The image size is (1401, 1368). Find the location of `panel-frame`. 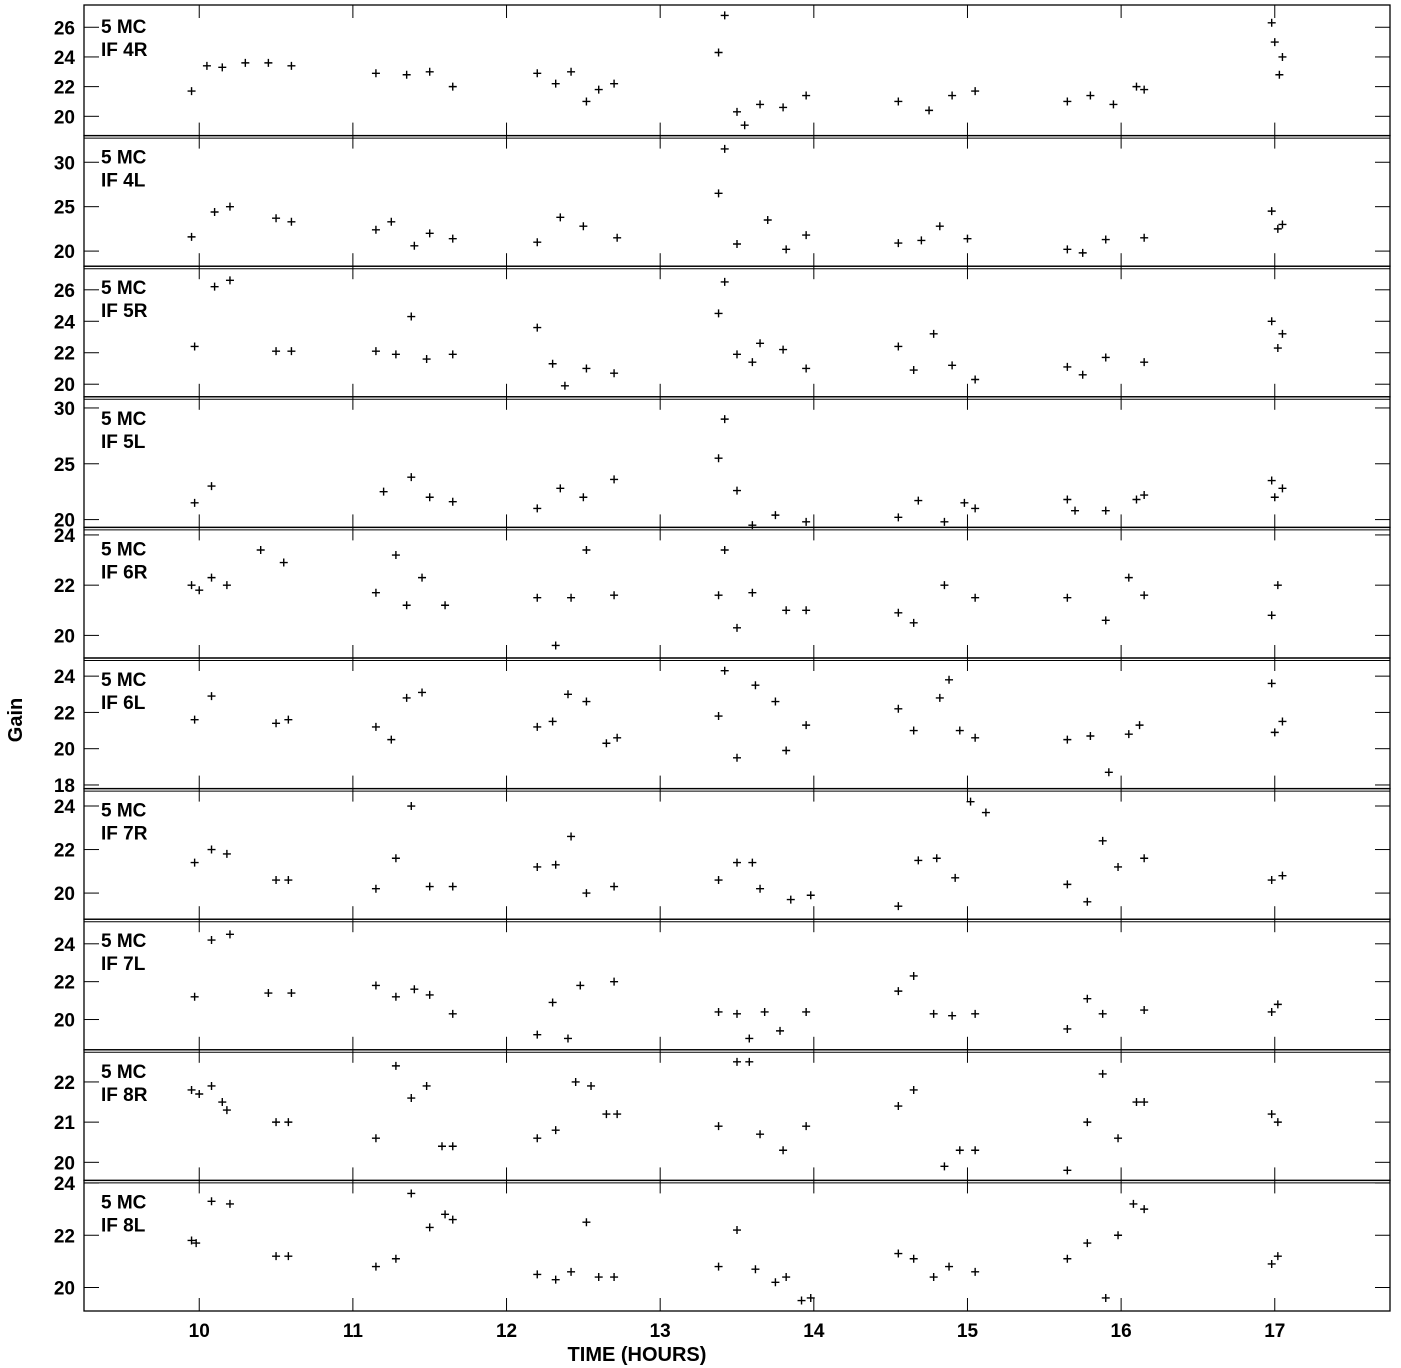

panel-frame is located at coordinates (737, 592).